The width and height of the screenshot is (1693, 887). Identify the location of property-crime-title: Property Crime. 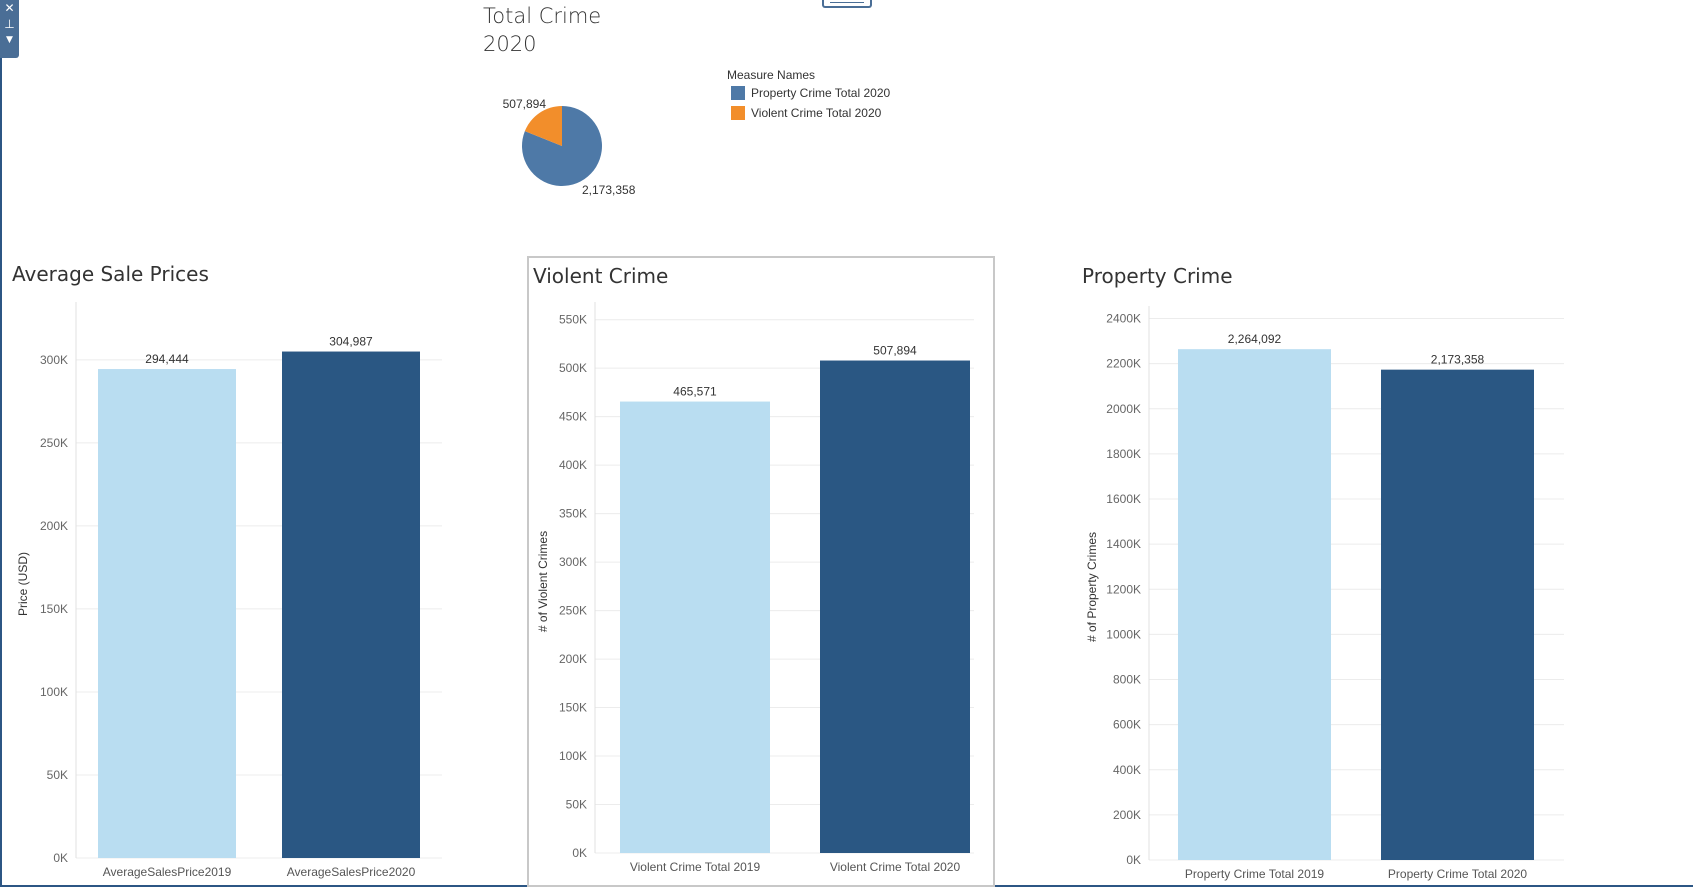
(1157, 276).